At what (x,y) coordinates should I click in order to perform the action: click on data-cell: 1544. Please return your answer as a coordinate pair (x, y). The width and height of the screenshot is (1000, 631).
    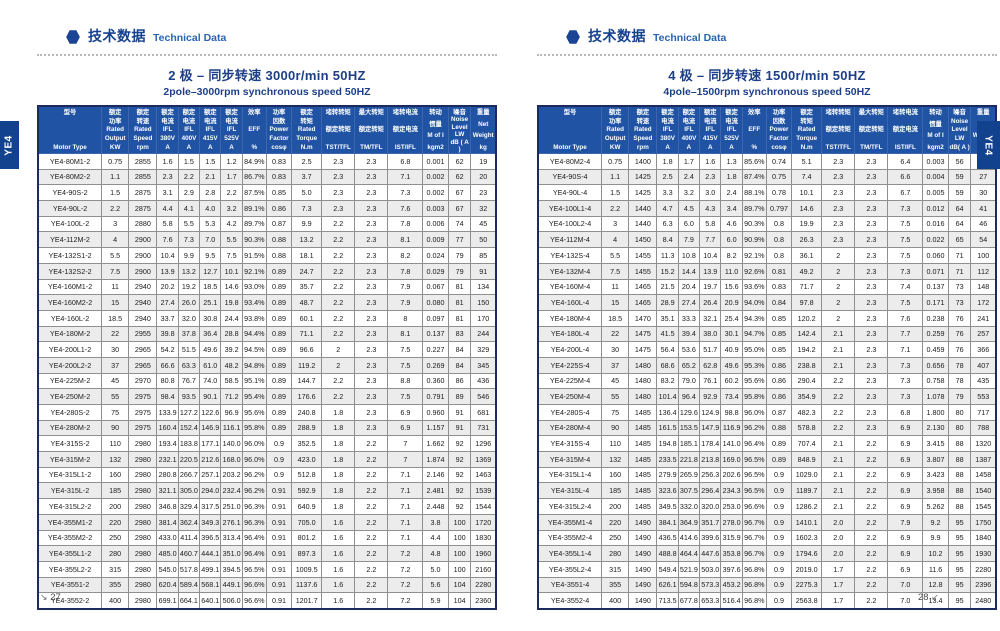
    Looking at the image, I should click on (483, 506).